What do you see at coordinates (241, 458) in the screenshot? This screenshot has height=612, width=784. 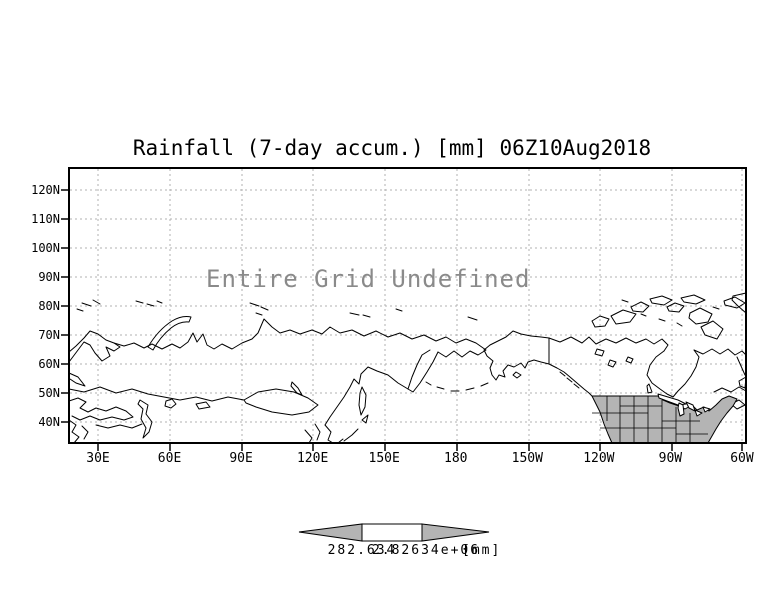 I see `lon-tick-label: 90E` at bounding box center [241, 458].